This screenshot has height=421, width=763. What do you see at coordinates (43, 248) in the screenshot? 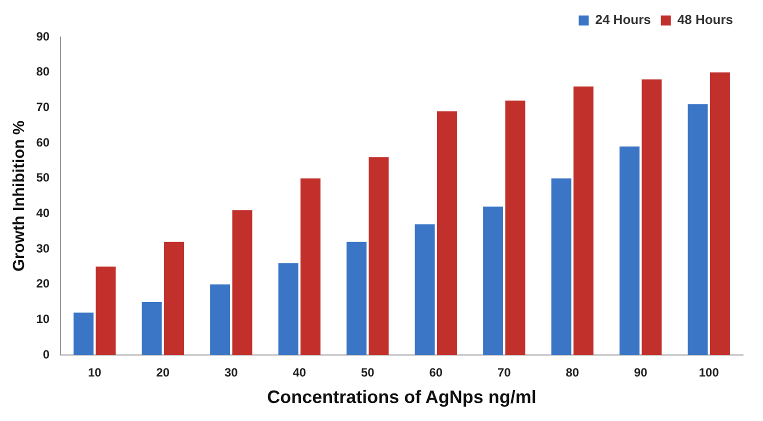
I see `y-tick-label: 30` at bounding box center [43, 248].